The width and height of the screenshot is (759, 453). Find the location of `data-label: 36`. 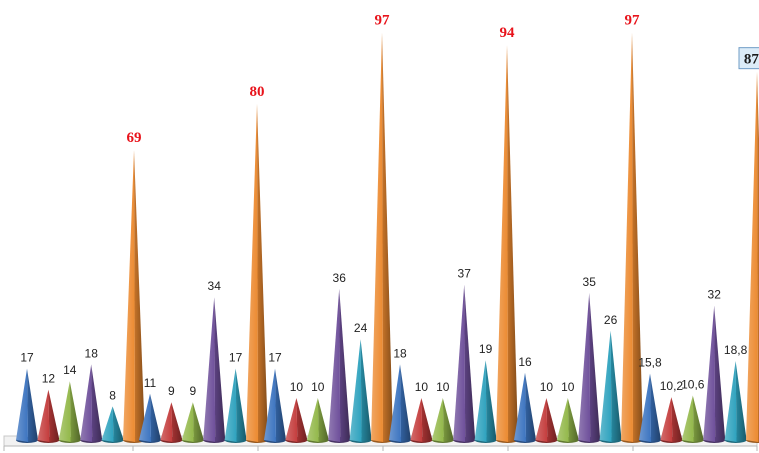

data-label: 36 is located at coordinates (340, 278).